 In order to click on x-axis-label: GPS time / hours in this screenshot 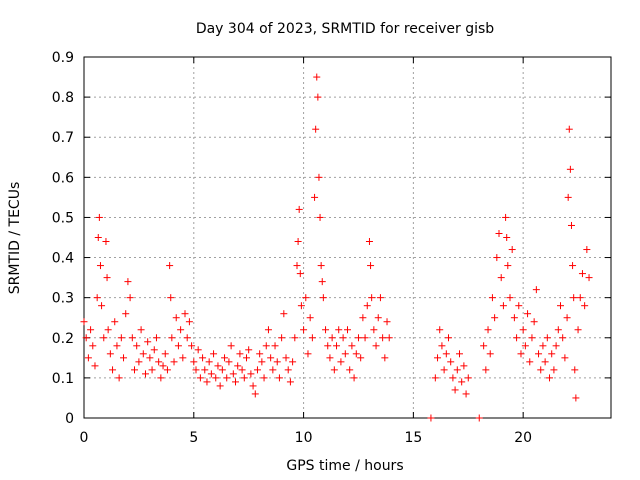, I will do `click(344, 466)`.